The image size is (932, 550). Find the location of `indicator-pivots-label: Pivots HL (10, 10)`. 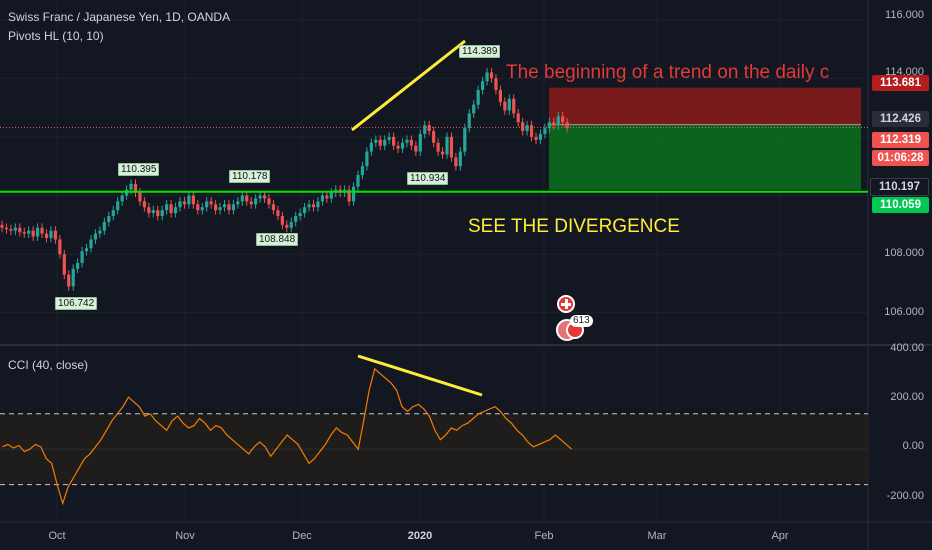

indicator-pivots-label: Pivots HL (10, 10) is located at coordinates (56, 36).